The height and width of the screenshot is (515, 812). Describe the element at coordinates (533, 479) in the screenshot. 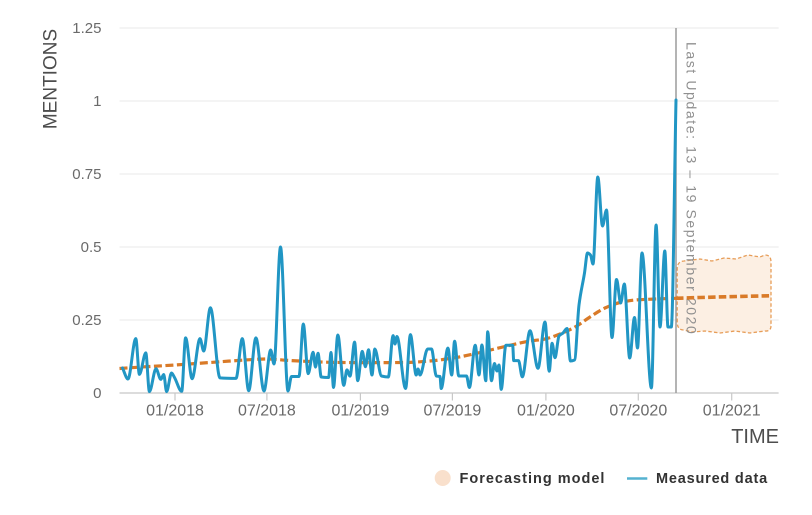

I see `svg-text: Forecasting model` at that location.